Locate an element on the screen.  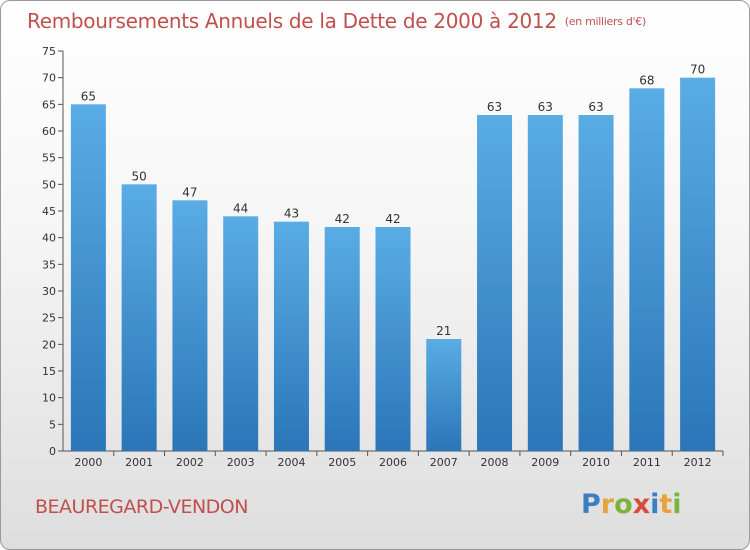
y-tick-label: 40 is located at coordinates (49, 238).